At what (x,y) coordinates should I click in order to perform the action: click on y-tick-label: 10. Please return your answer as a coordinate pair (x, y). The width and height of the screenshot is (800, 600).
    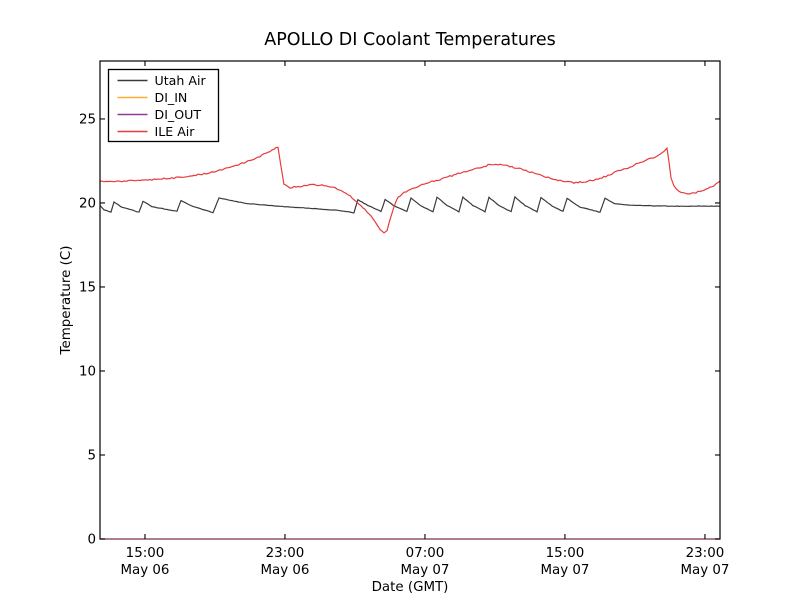
    Looking at the image, I should click on (87, 372).